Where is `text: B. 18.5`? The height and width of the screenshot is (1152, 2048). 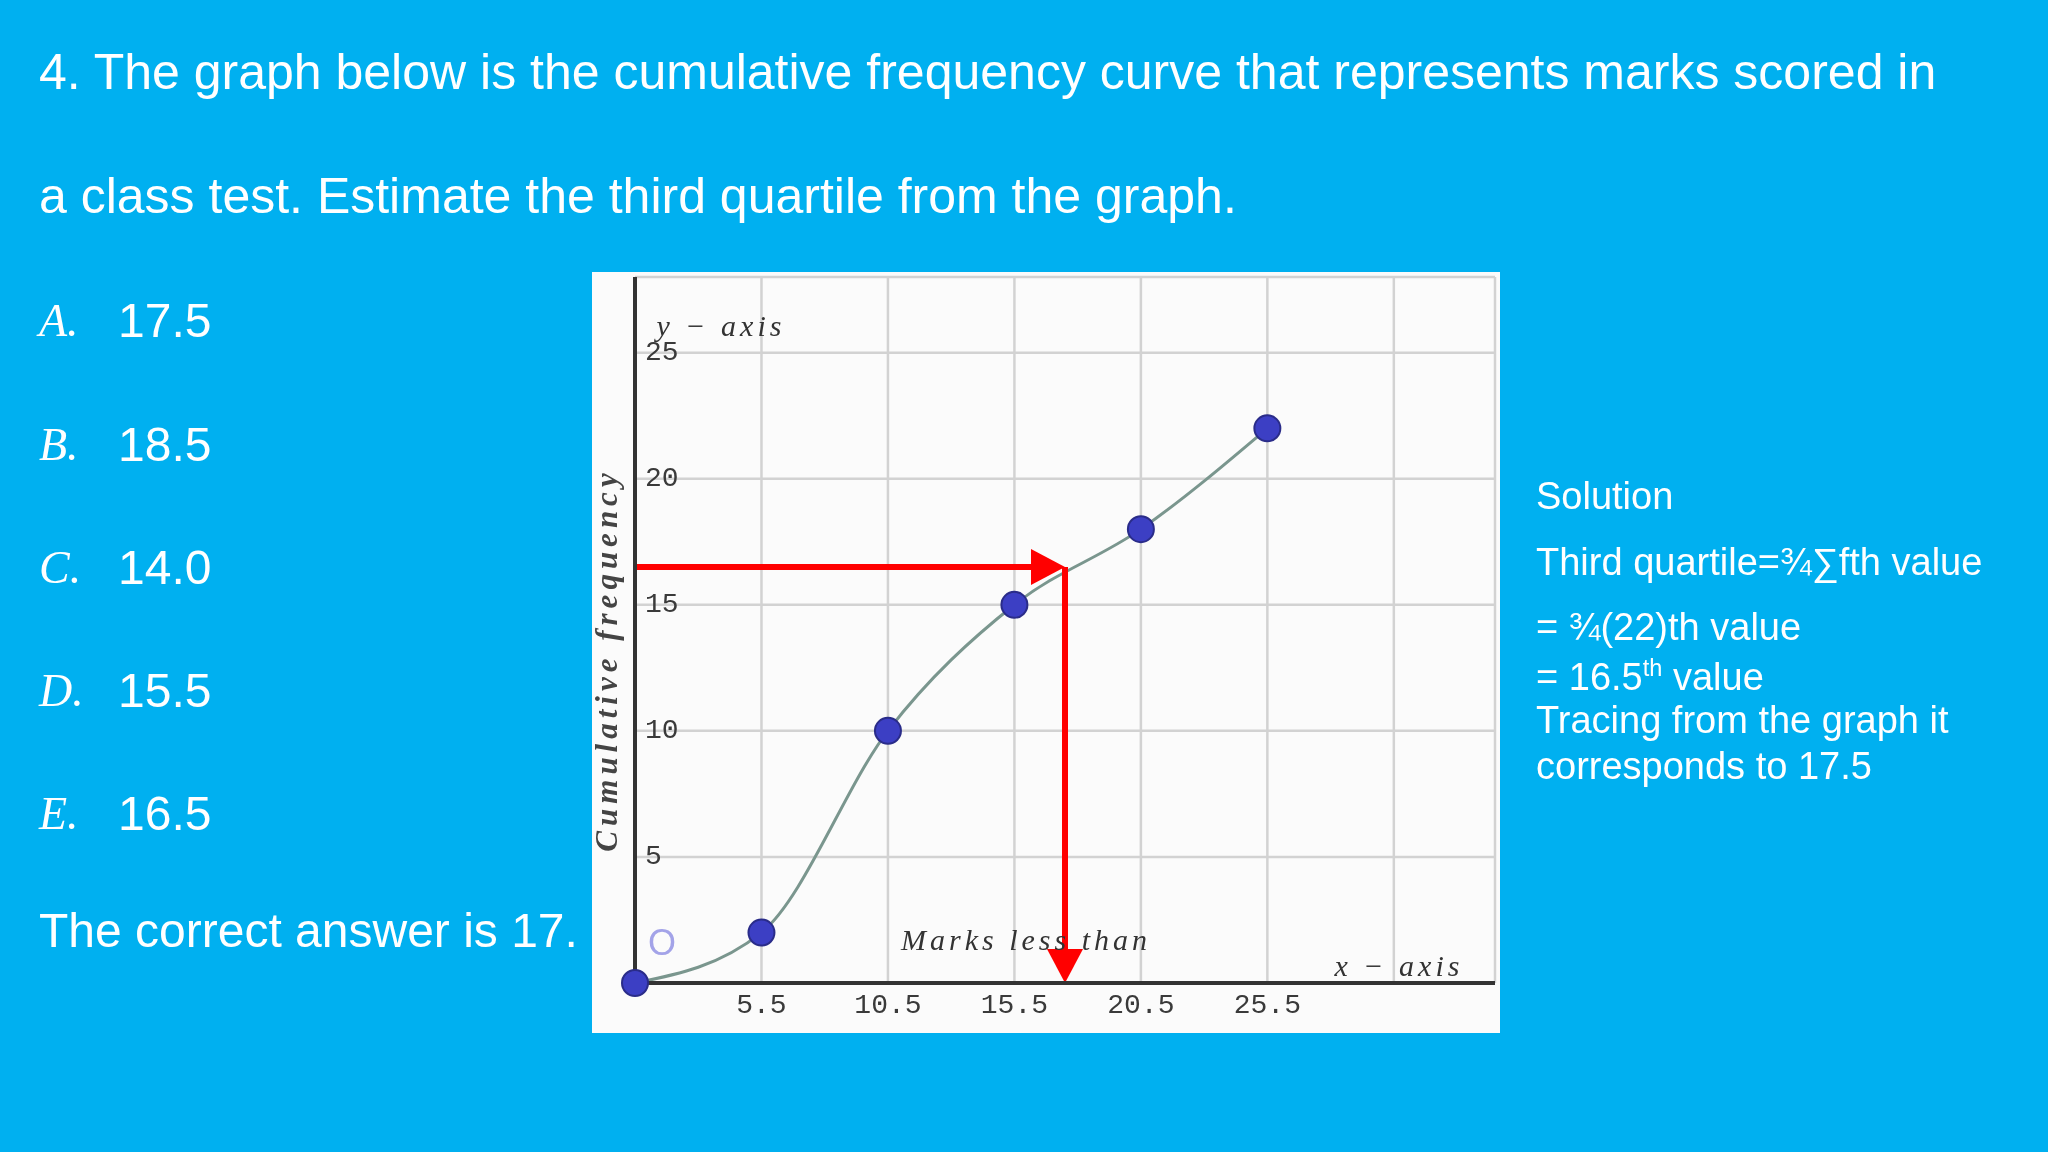 text: B. 18.5 is located at coordinates (125, 445).